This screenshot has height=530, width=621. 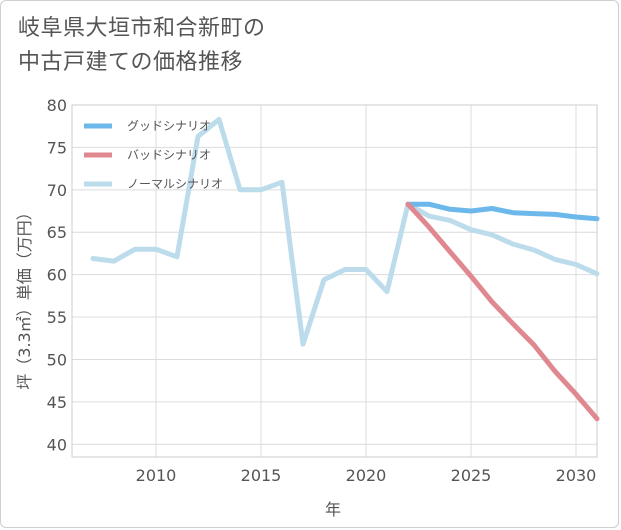 I want to click on x-tick-labels: 2010 2015 2020 2025 2030, so click(x=366, y=475).